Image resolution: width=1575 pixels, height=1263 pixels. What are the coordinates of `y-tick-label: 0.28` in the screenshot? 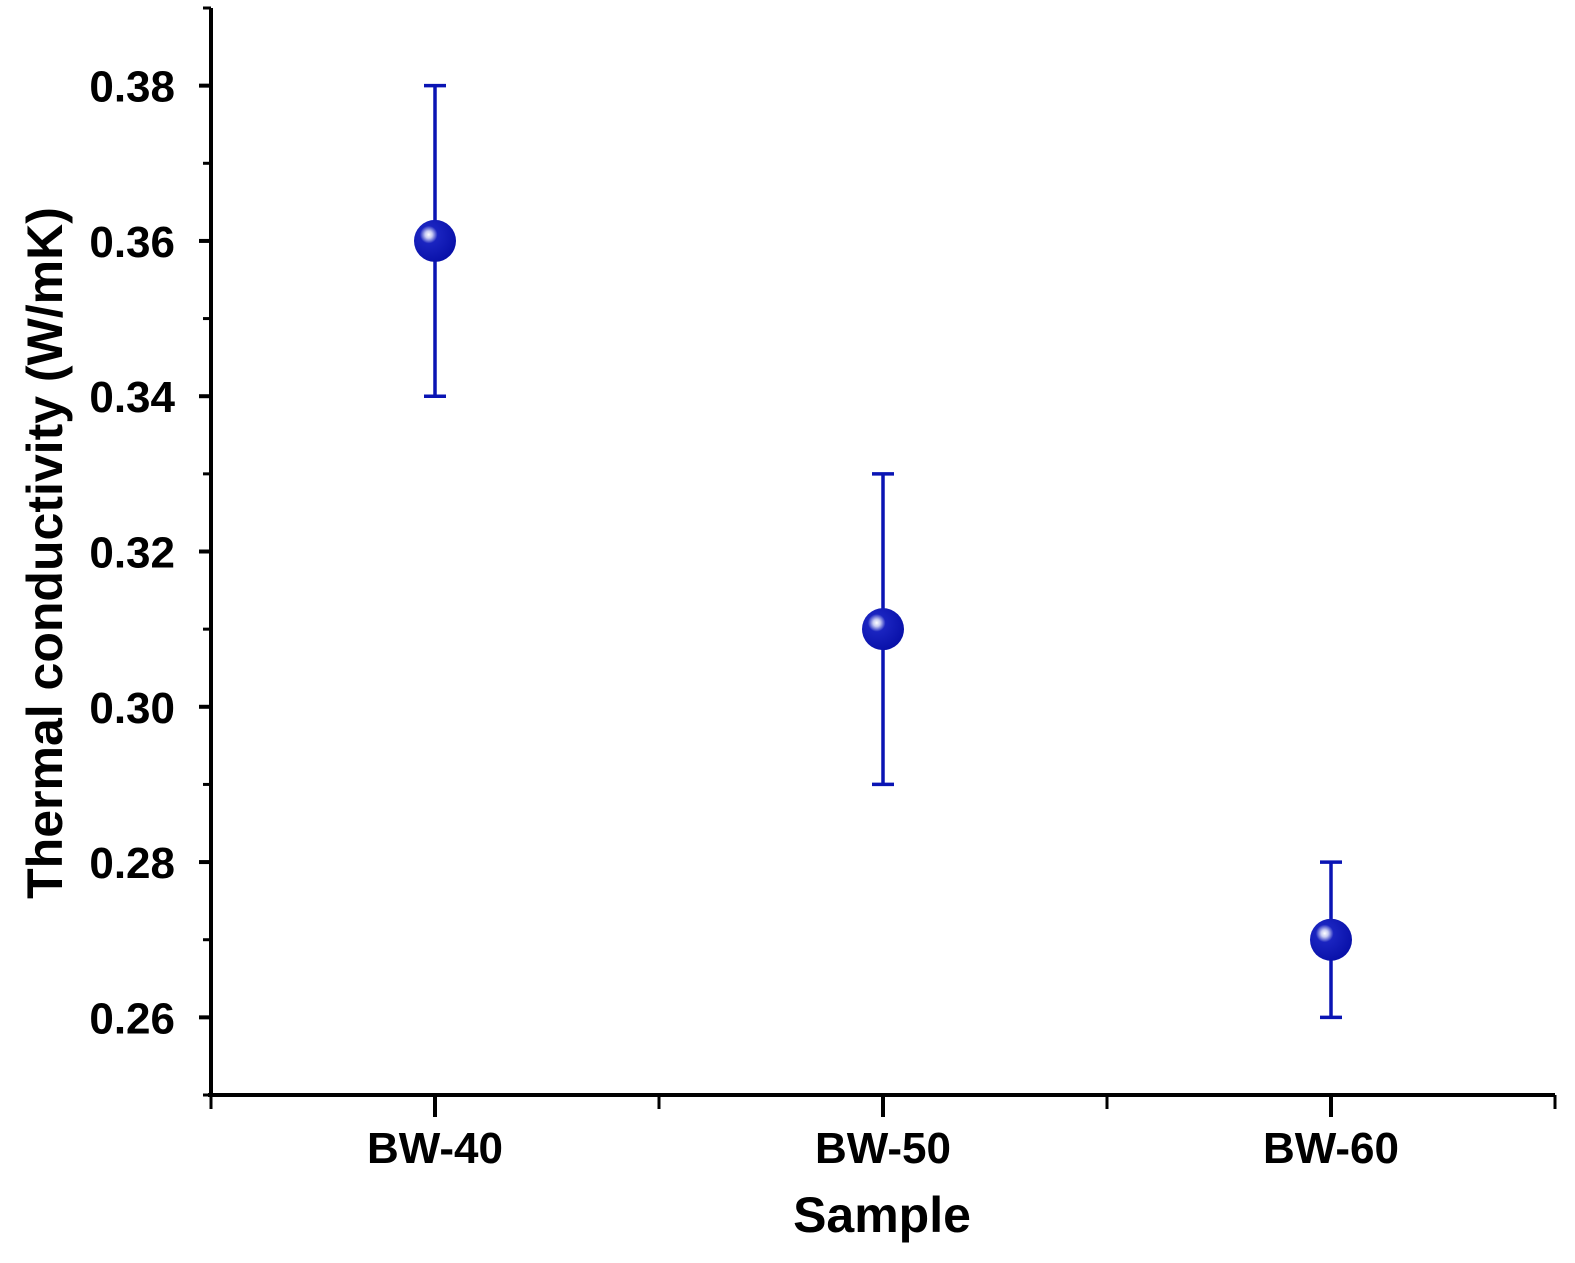 It's located at (132, 863).